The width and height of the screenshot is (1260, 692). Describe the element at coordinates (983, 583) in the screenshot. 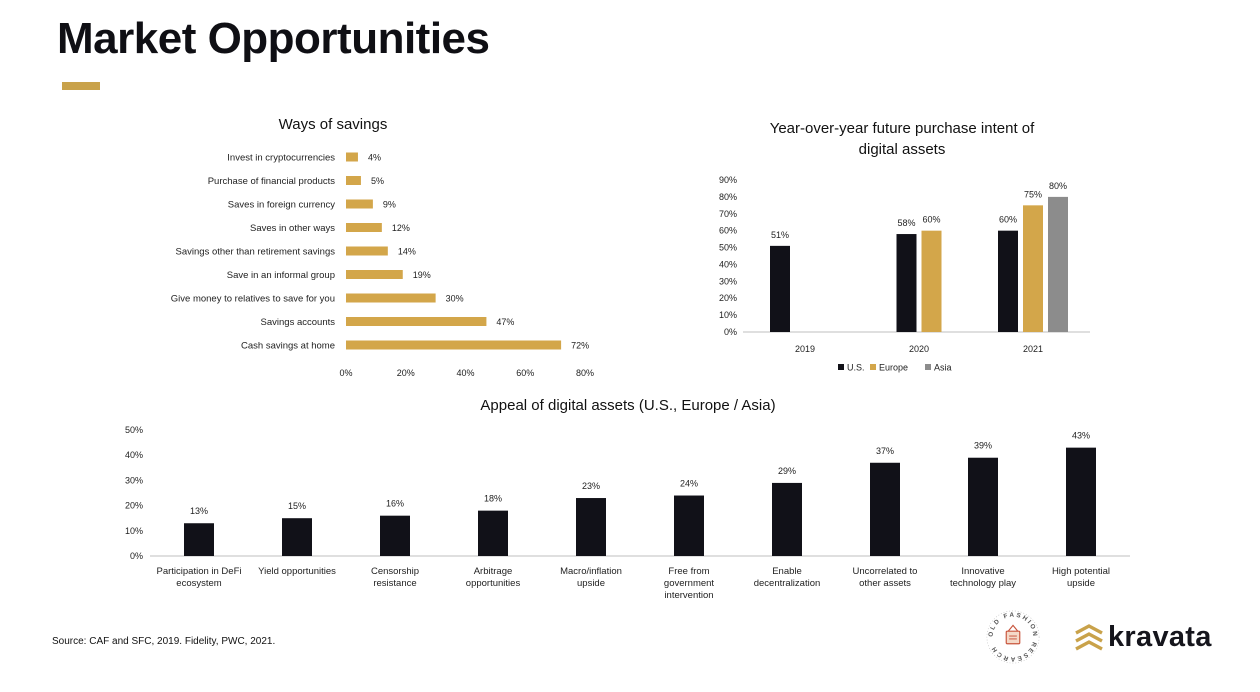

I see `appeal-category-label: technology play` at that location.